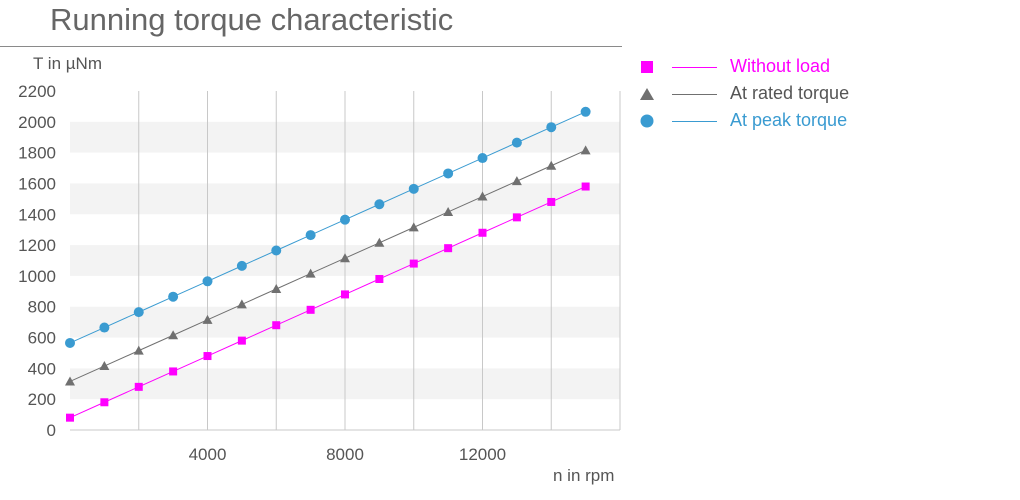 This screenshot has width=1020, height=500. Describe the element at coordinates (51, 430) in the screenshot. I see `y-tick-label: 0` at that location.